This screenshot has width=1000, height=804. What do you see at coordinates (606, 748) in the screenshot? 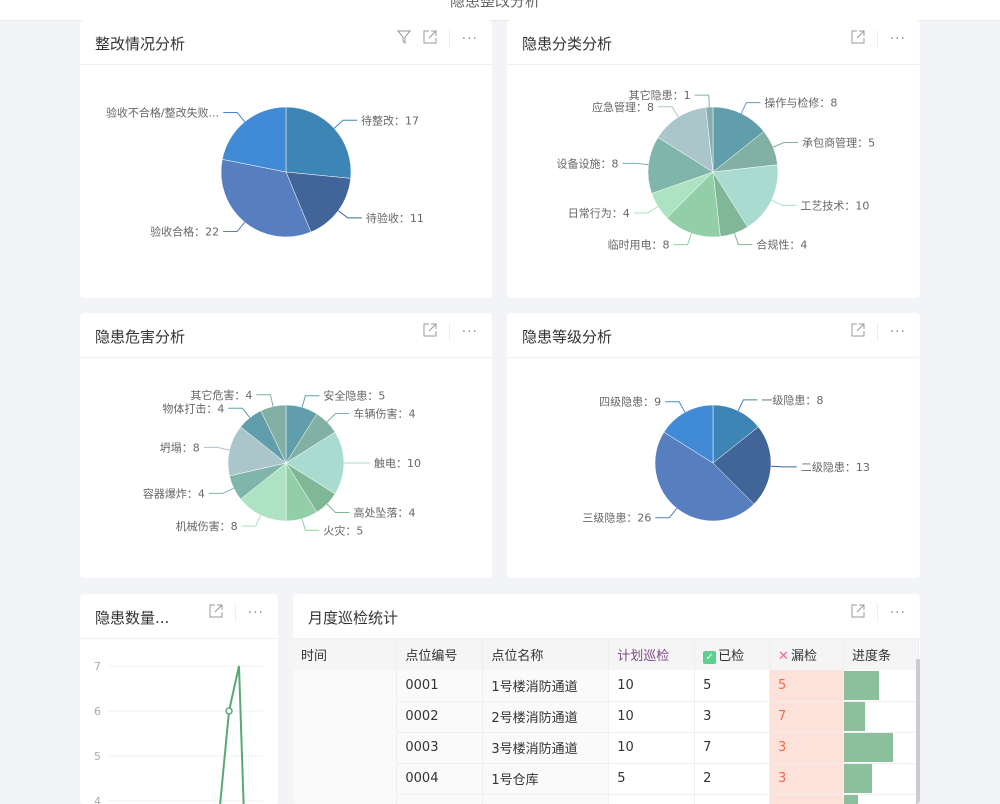
I see `table-row: 0003 3号楼消防通道 10 7 3` at bounding box center [606, 748].